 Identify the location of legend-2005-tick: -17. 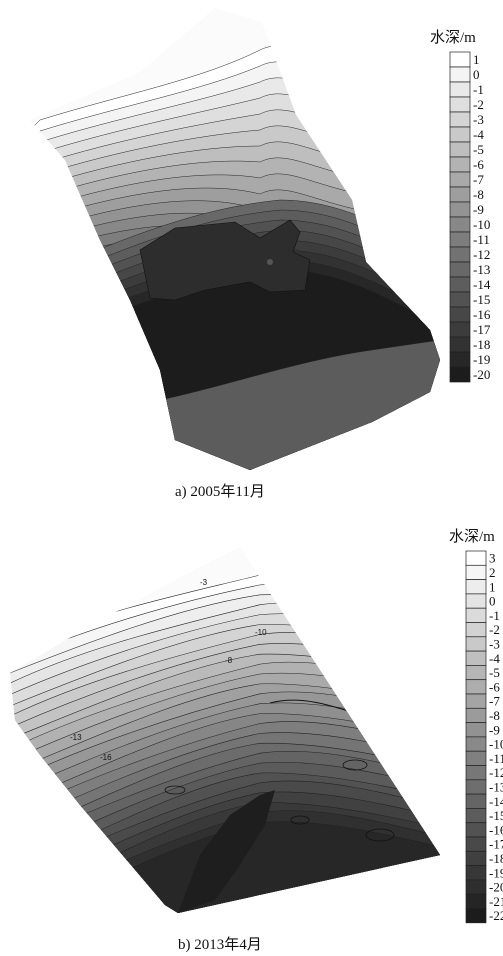
(482, 329).